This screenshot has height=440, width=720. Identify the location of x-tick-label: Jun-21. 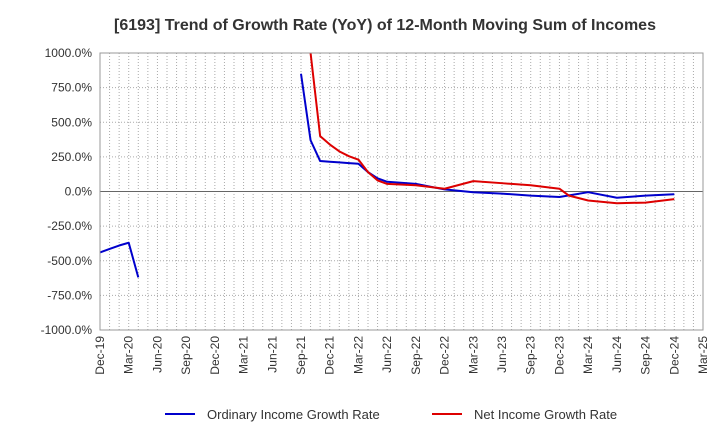
(272, 354).